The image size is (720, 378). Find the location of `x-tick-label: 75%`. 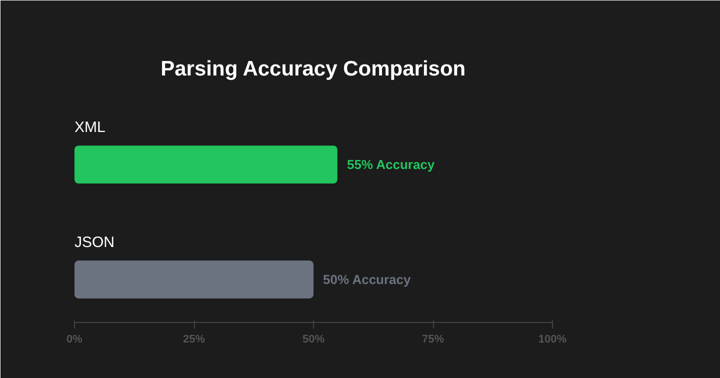

x-tick-label: 75% is located at coordinates (433, 340).